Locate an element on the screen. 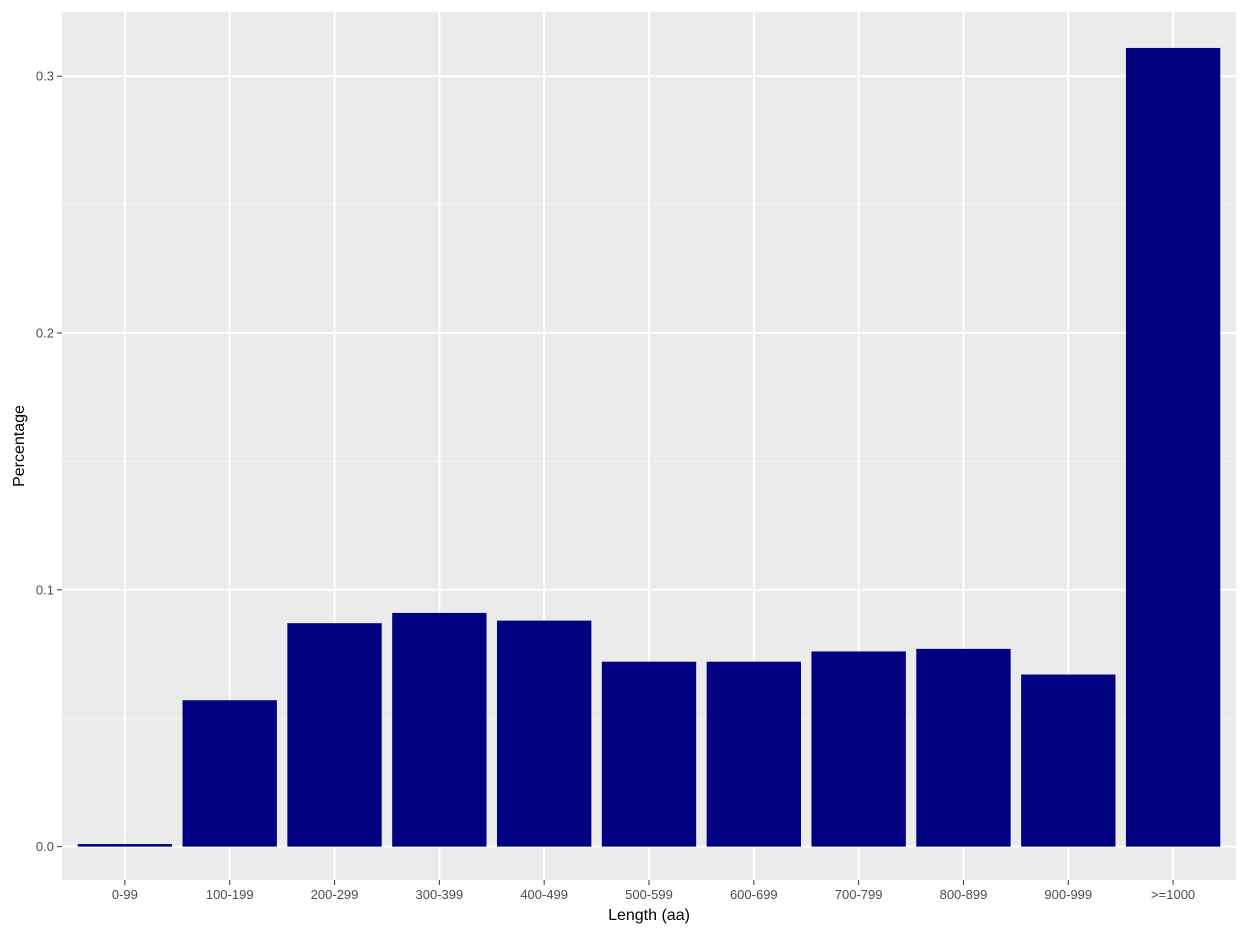  x-tick-label: 700-799 is located at coordinates (859, 894).